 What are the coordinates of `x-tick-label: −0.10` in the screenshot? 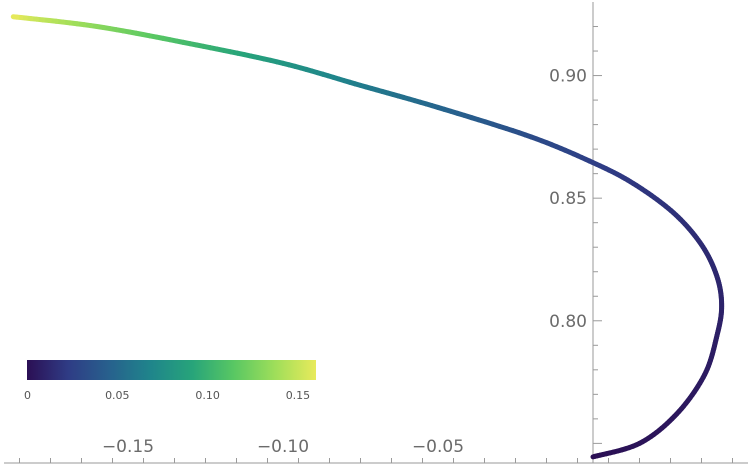 It's located at (283, 447).